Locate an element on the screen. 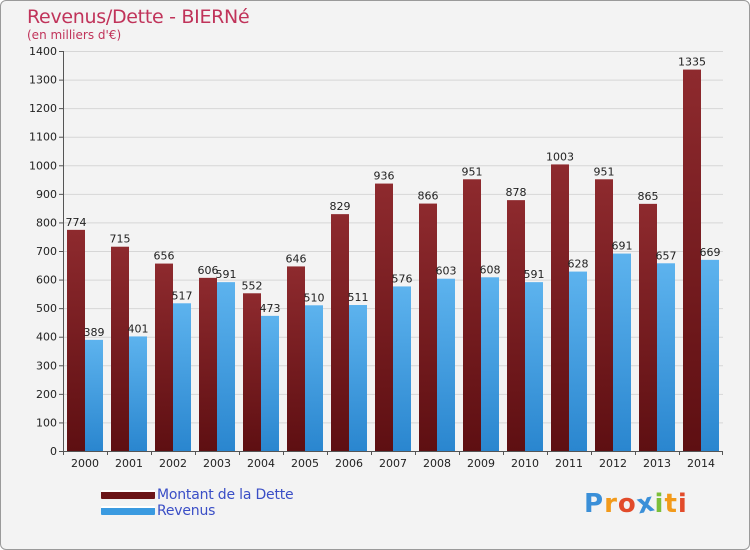  y-tick-label: 0 is located at coordinates (53, 451).